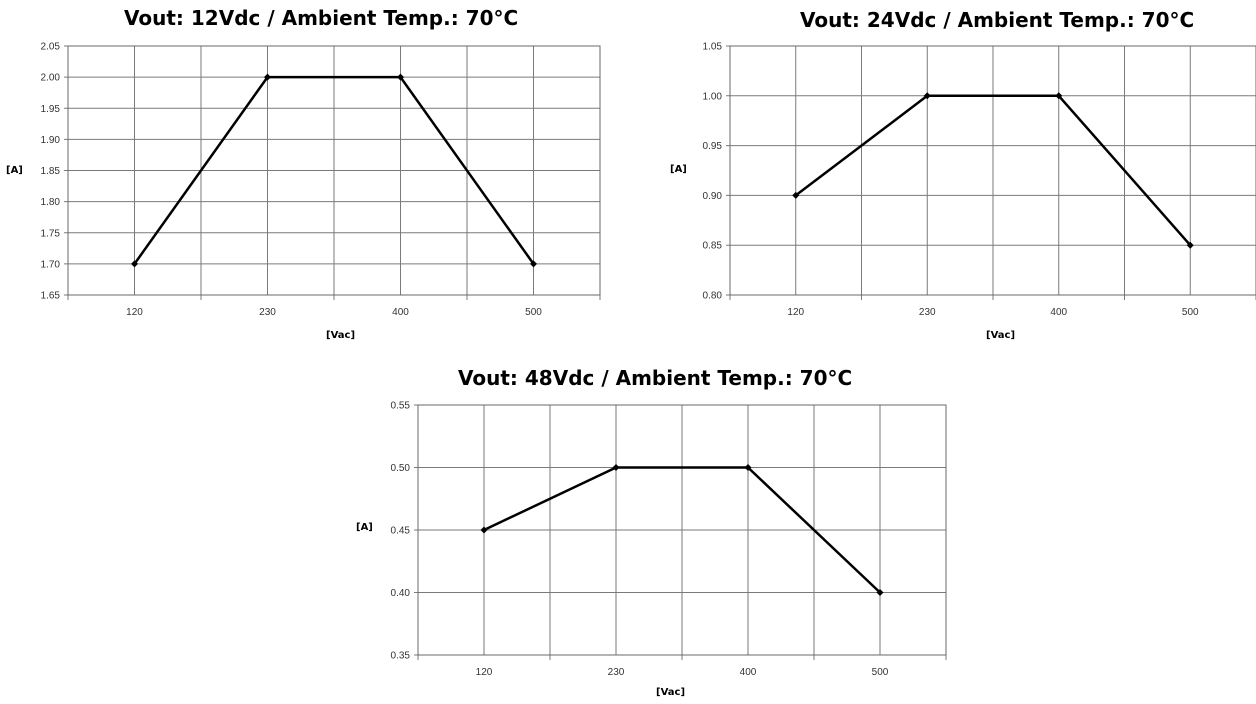  I want to click on y-tick-label: 0.85, so click(713, 246).